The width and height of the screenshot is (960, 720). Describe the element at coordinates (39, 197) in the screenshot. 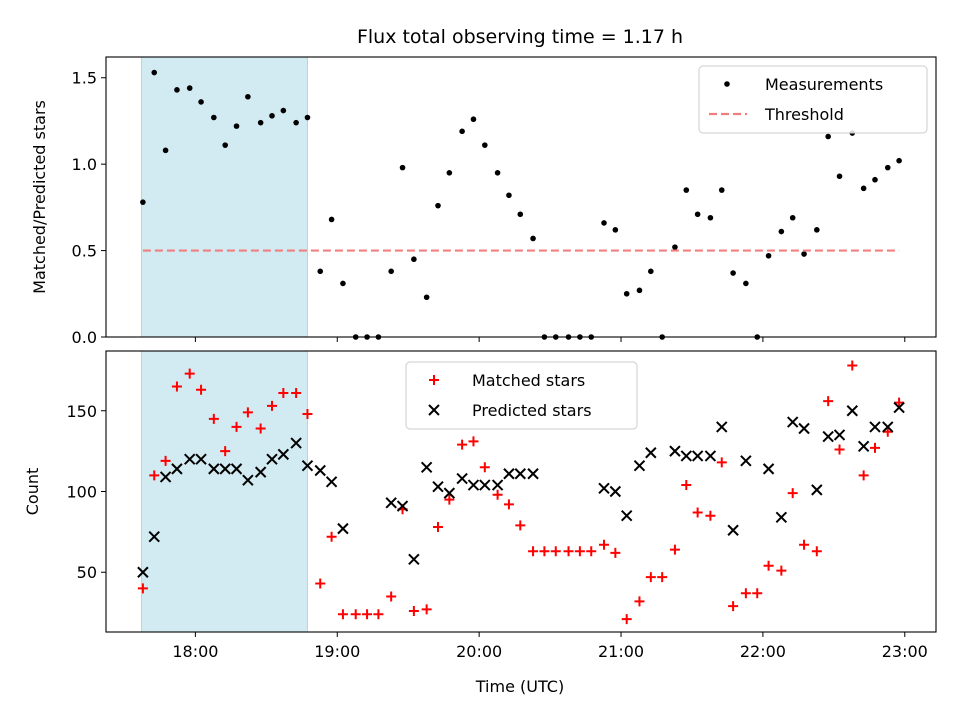

I see `y-axis-label: Matched/Predicted stars` at that location.